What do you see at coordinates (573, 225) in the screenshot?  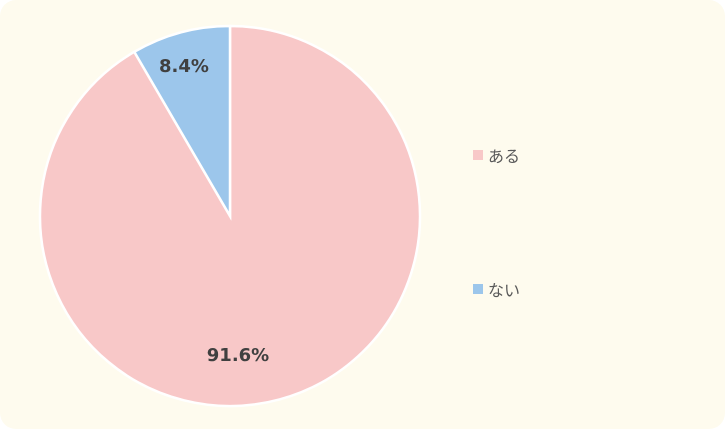 I see `legend: ある ない` at bounding box center [573, 225].